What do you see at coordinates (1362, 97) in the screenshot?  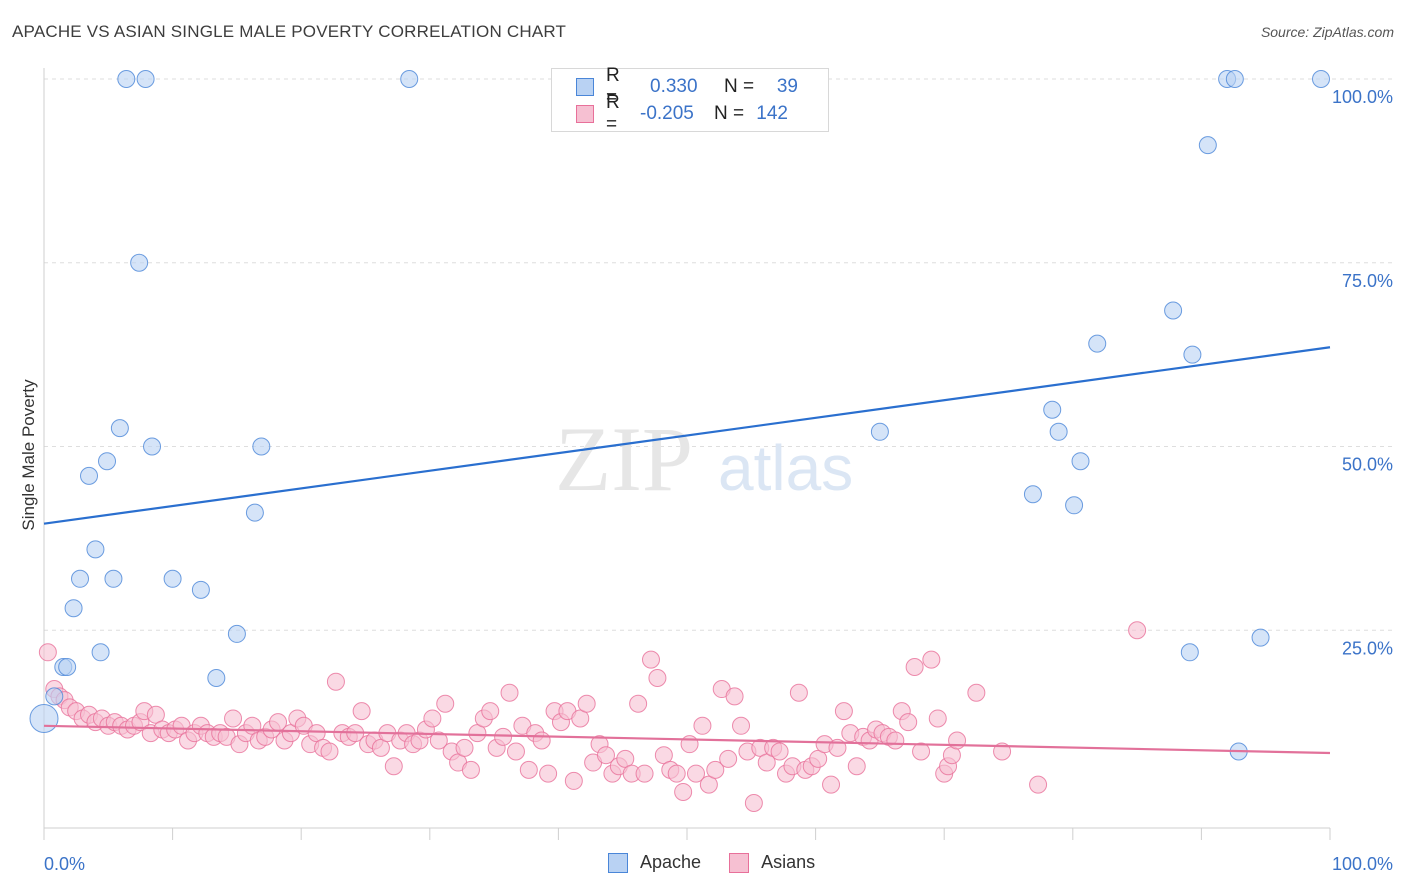 I see `y-tick-label: 100.0%` at bounding box center [1362, 97].